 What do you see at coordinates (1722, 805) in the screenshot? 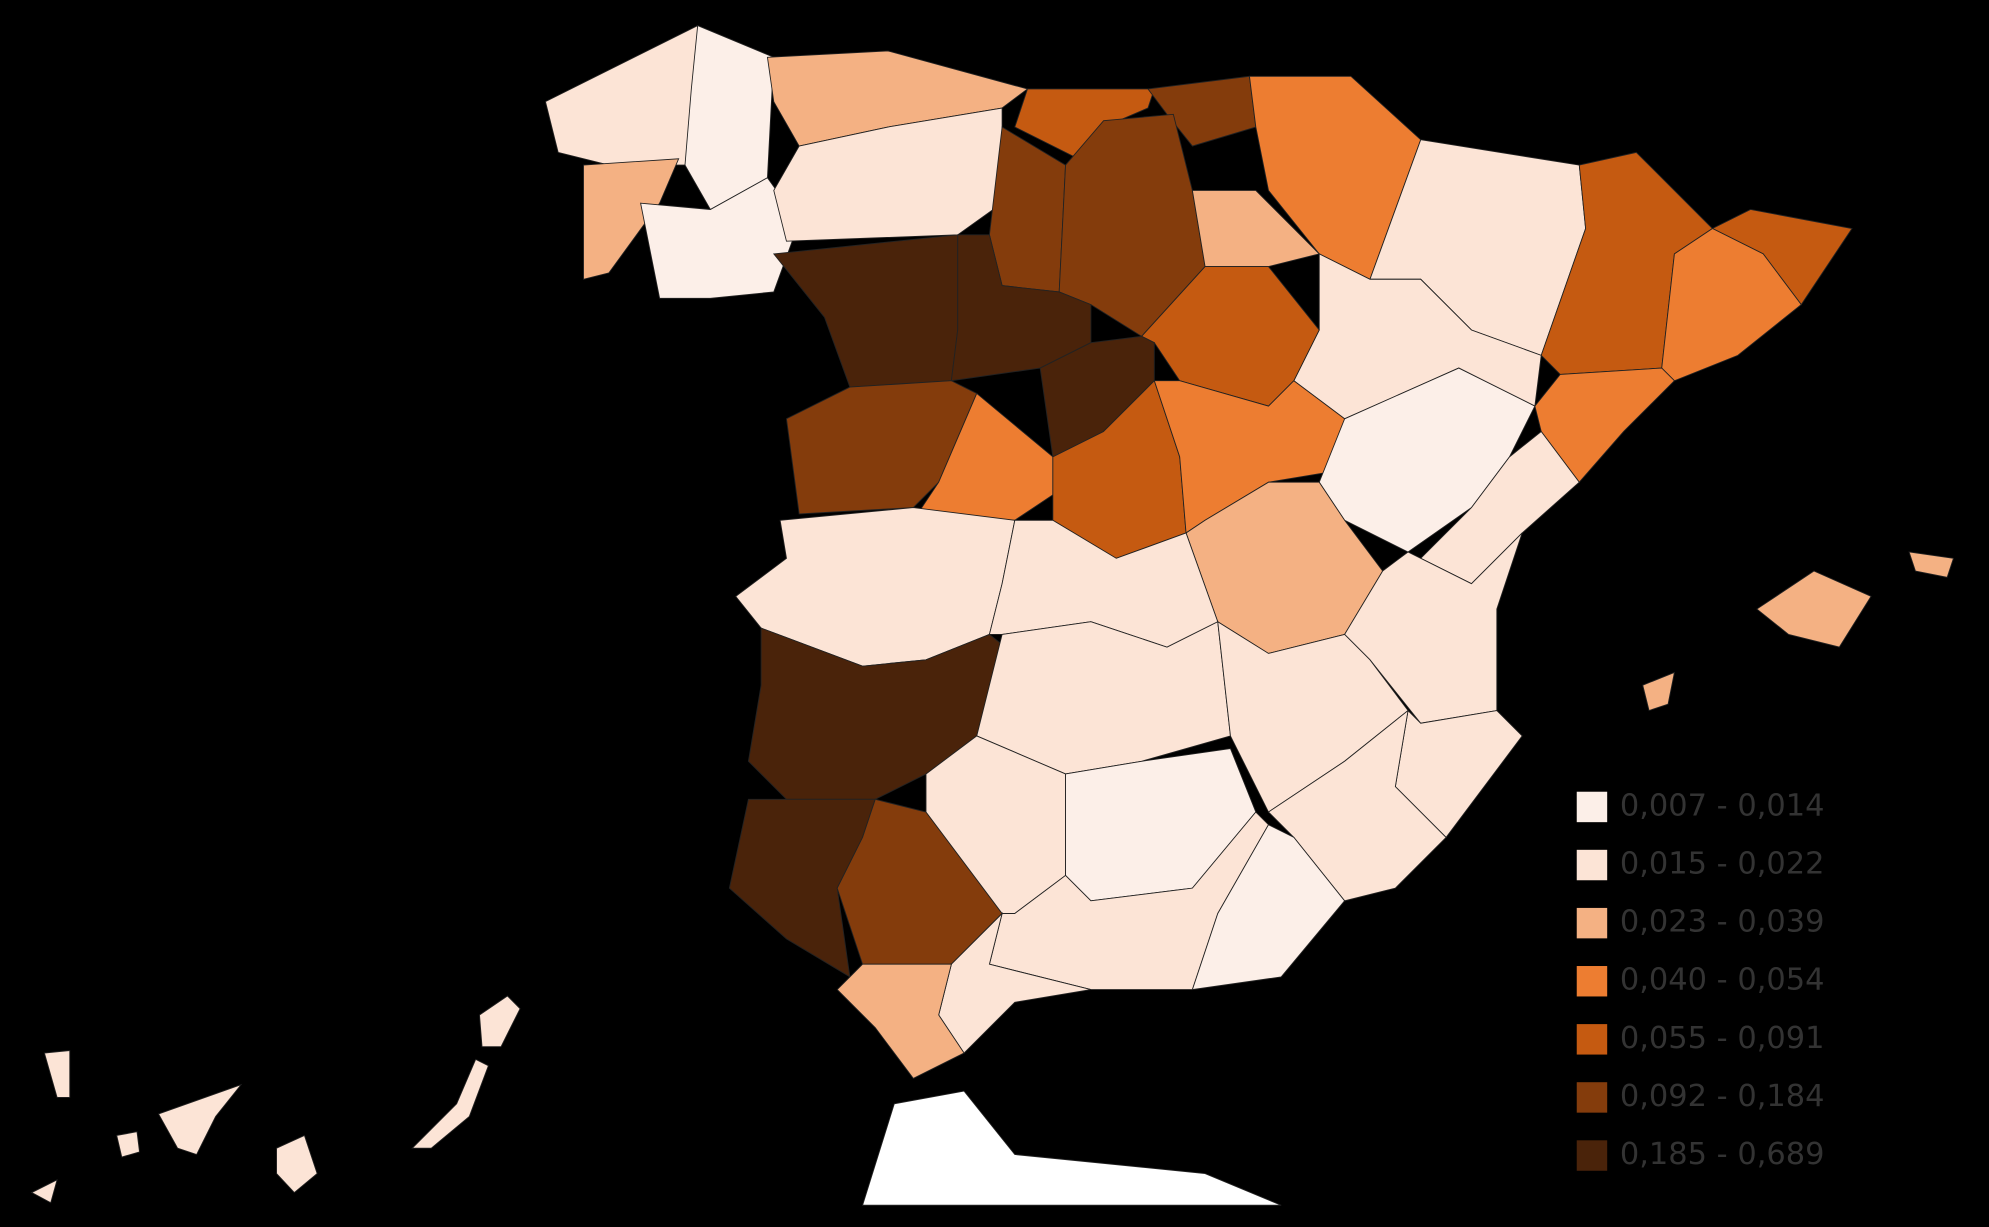
I see `legend-label: 0,007 - 0,014` at bounding box center [1722, 805].